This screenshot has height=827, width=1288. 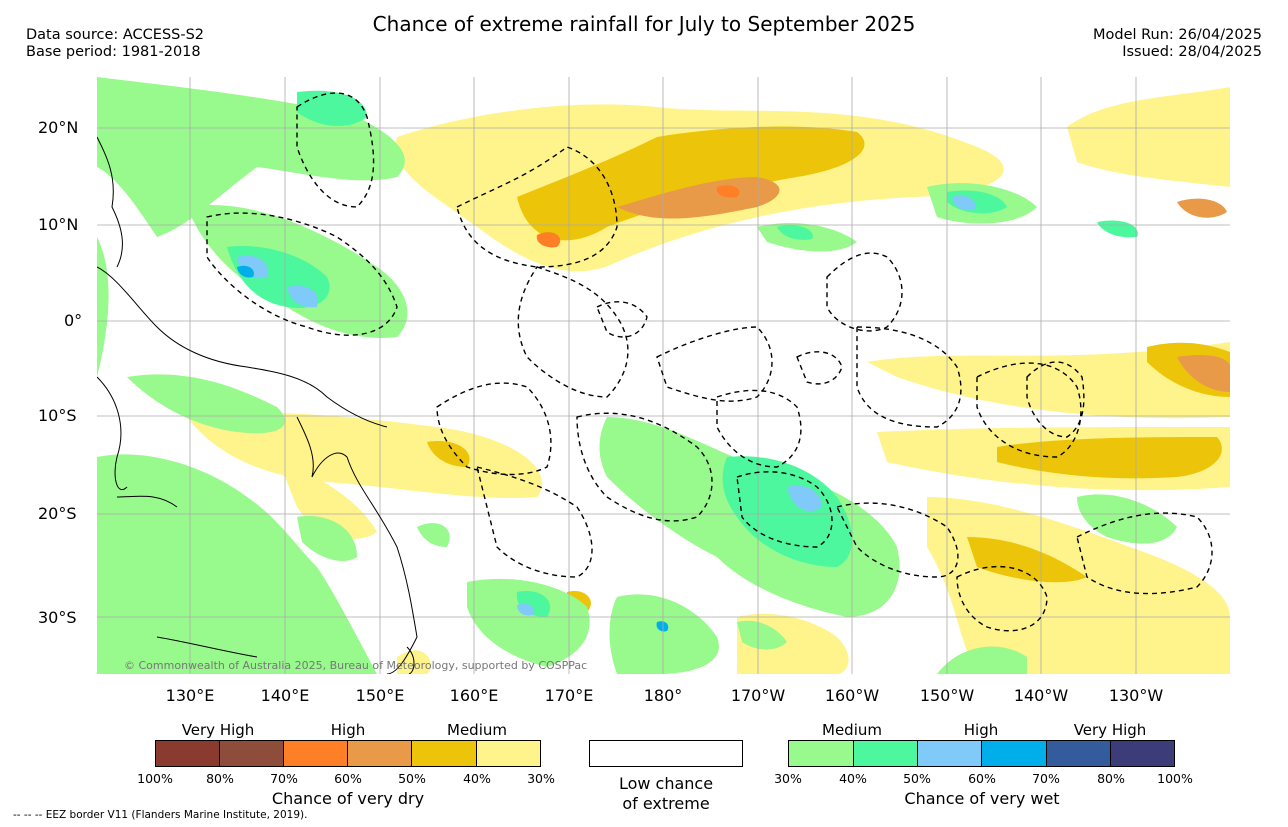 I want to click on wet-tick: 50%, so click(x=917, y=778).